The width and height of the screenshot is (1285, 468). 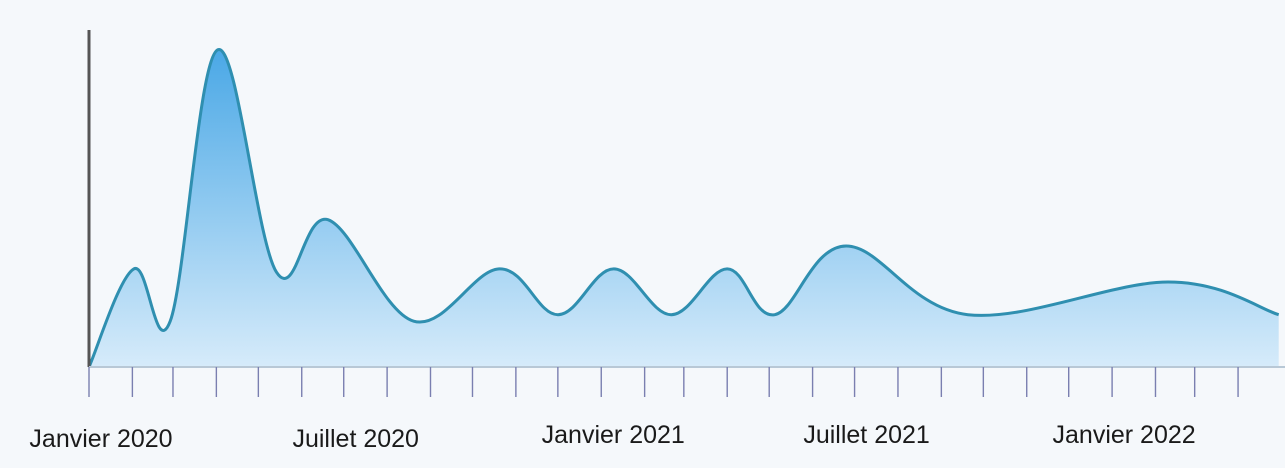 What do you see at coordinates (866, 435) in the screenshot?
I see `x-tick-label: Juillet 2021` at bounding box center [866, 435].